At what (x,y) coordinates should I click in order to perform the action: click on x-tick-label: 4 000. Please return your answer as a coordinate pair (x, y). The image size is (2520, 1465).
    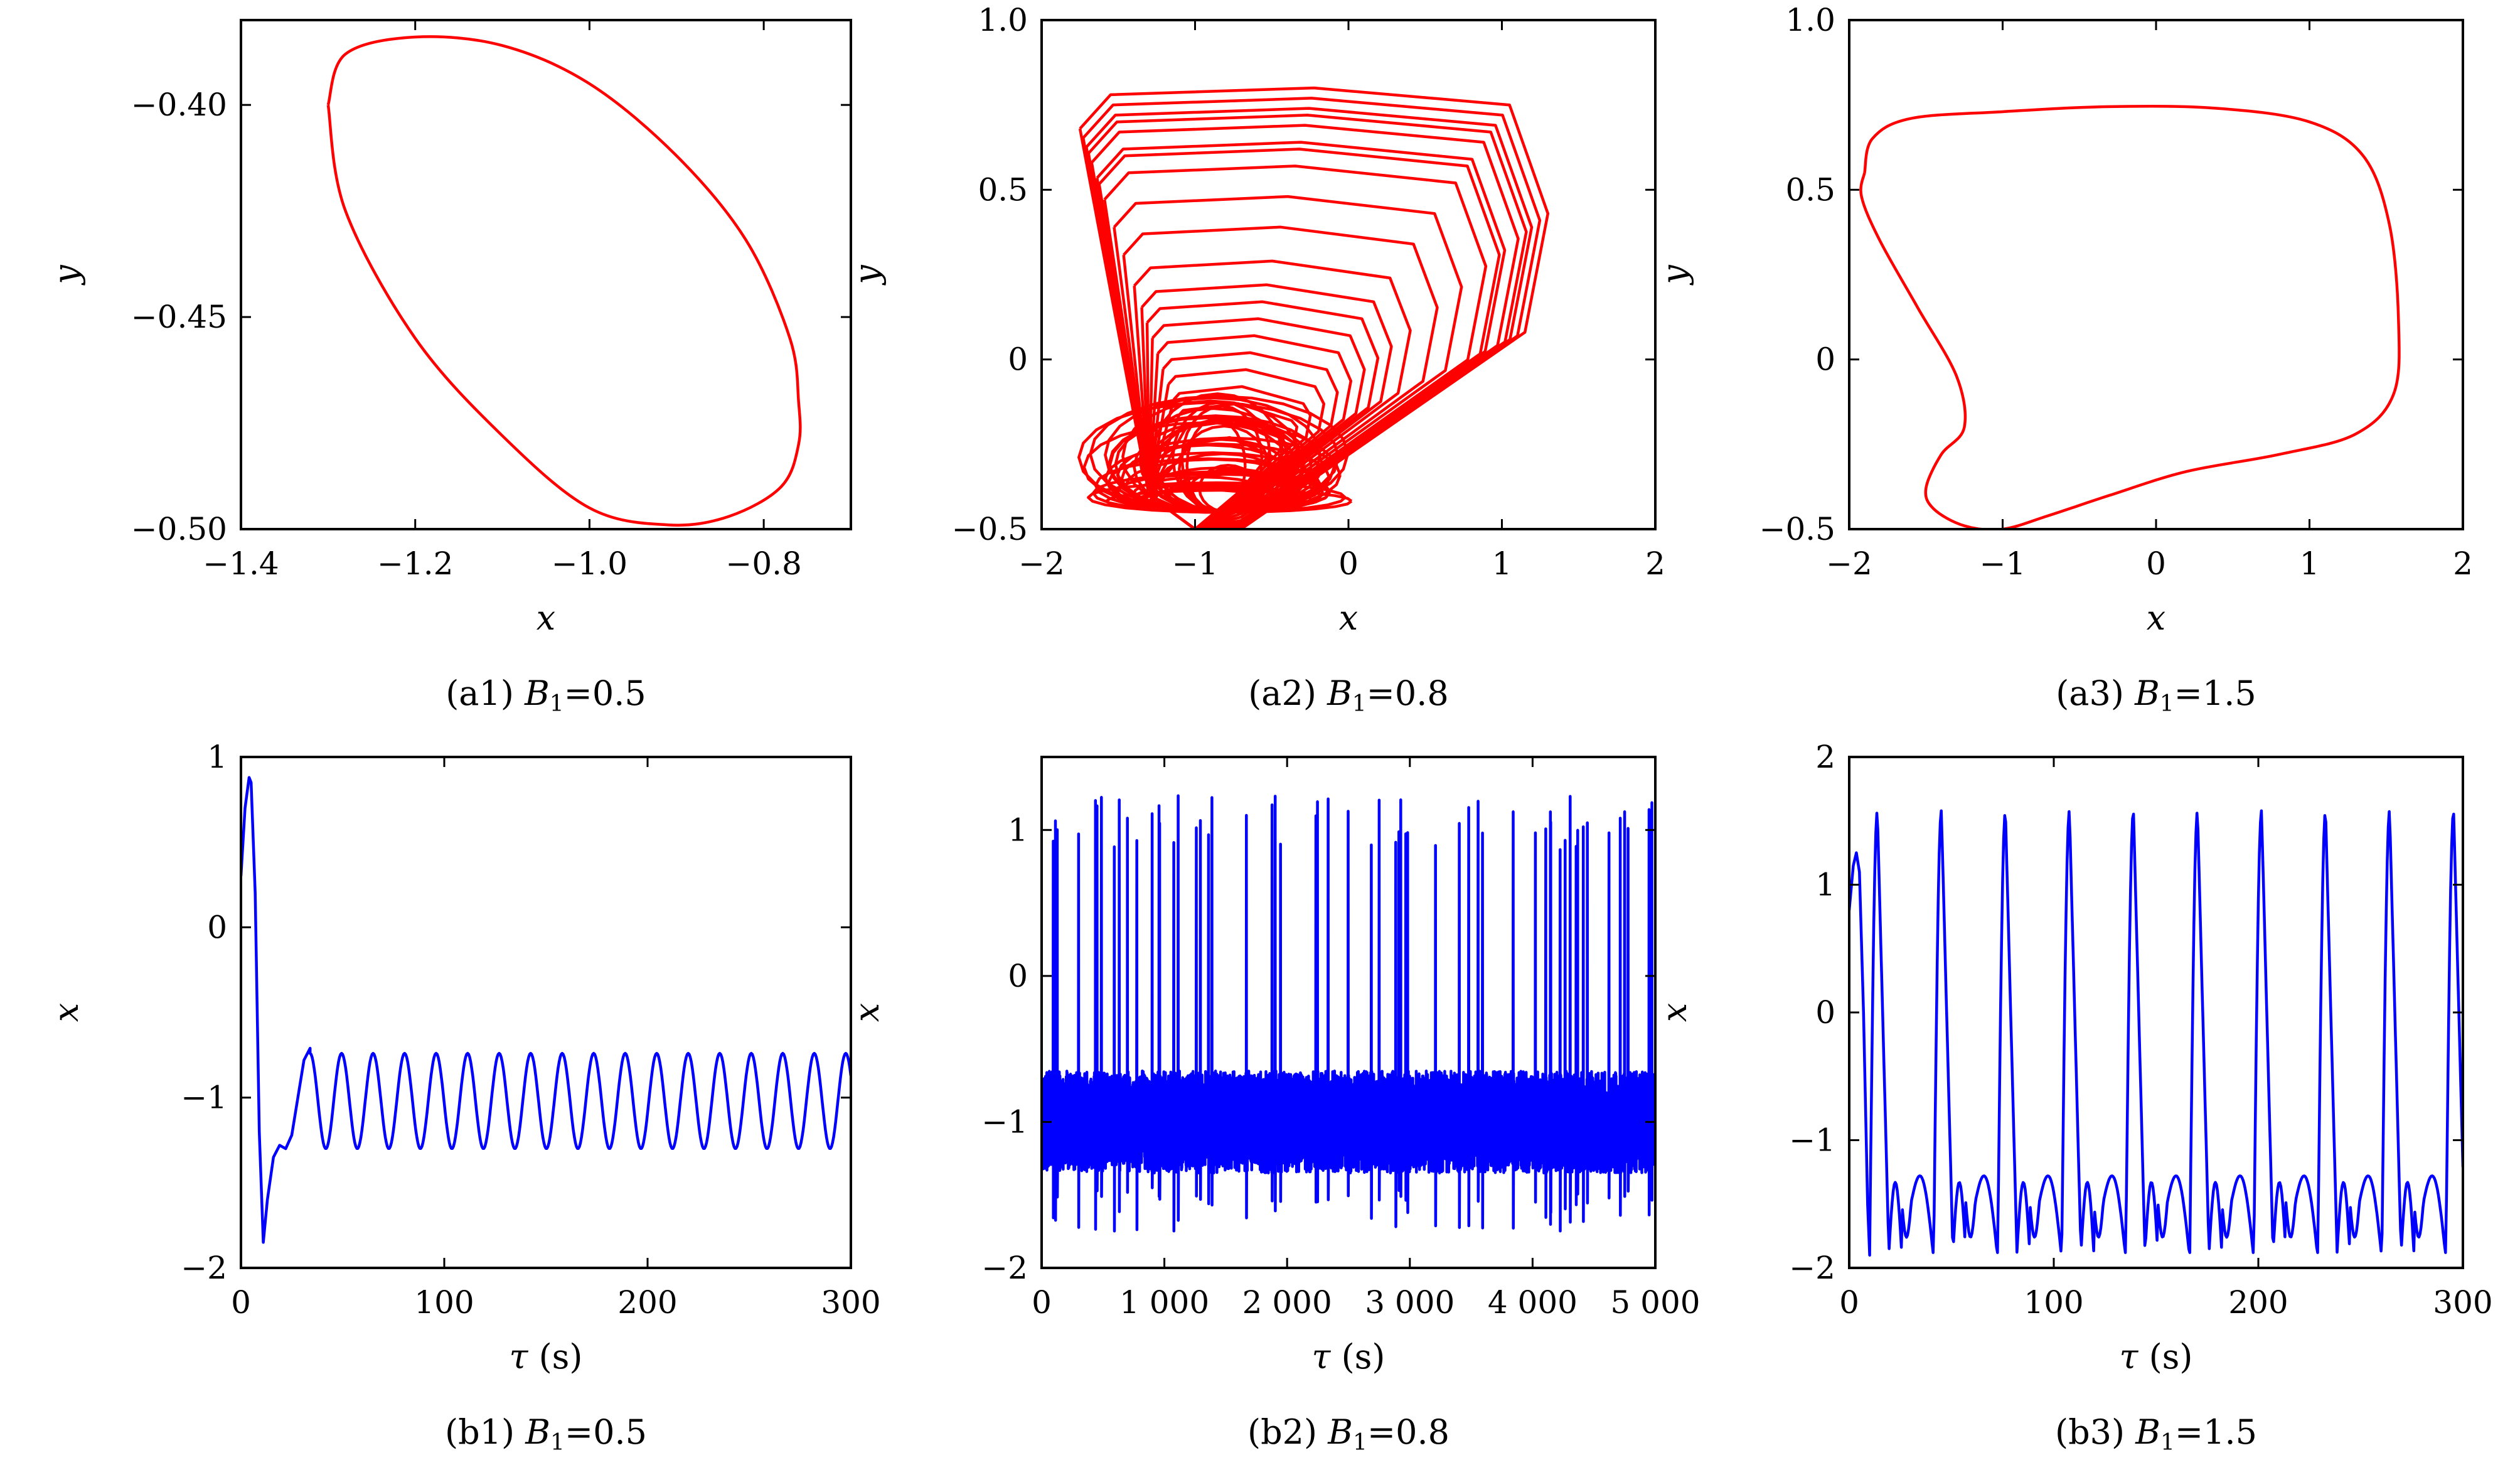
    Looking at the image, I should click on (1533, 1302).